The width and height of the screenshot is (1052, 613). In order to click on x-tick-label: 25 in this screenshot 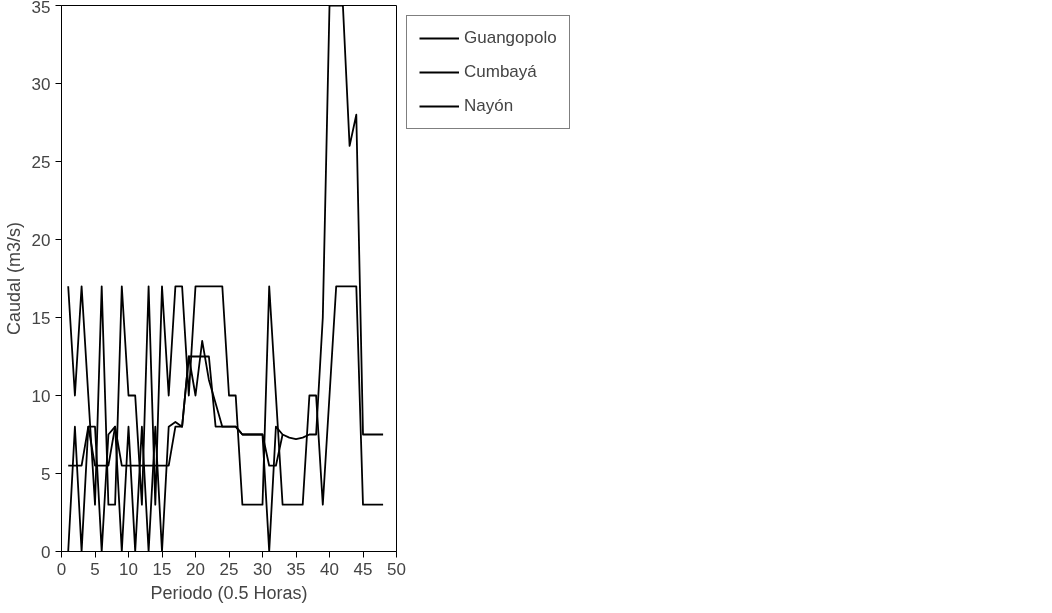, I will do `click(229, 569)`.